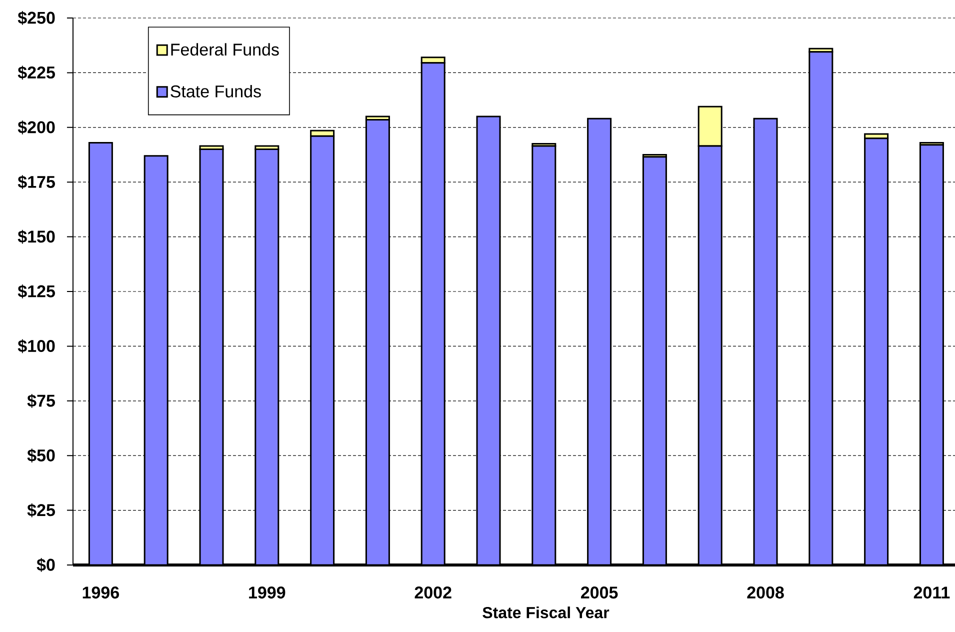  Describe the element at coordinates (45, 565) in the screenshot. I see `y-tick-label: $0` at that location.